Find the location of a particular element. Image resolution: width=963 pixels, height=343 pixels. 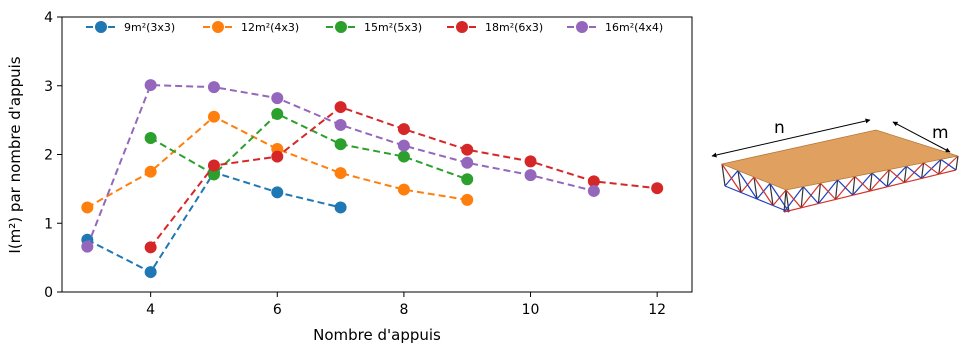

legend-label: 16m²(4x4) is located at coordinates (634, 27).